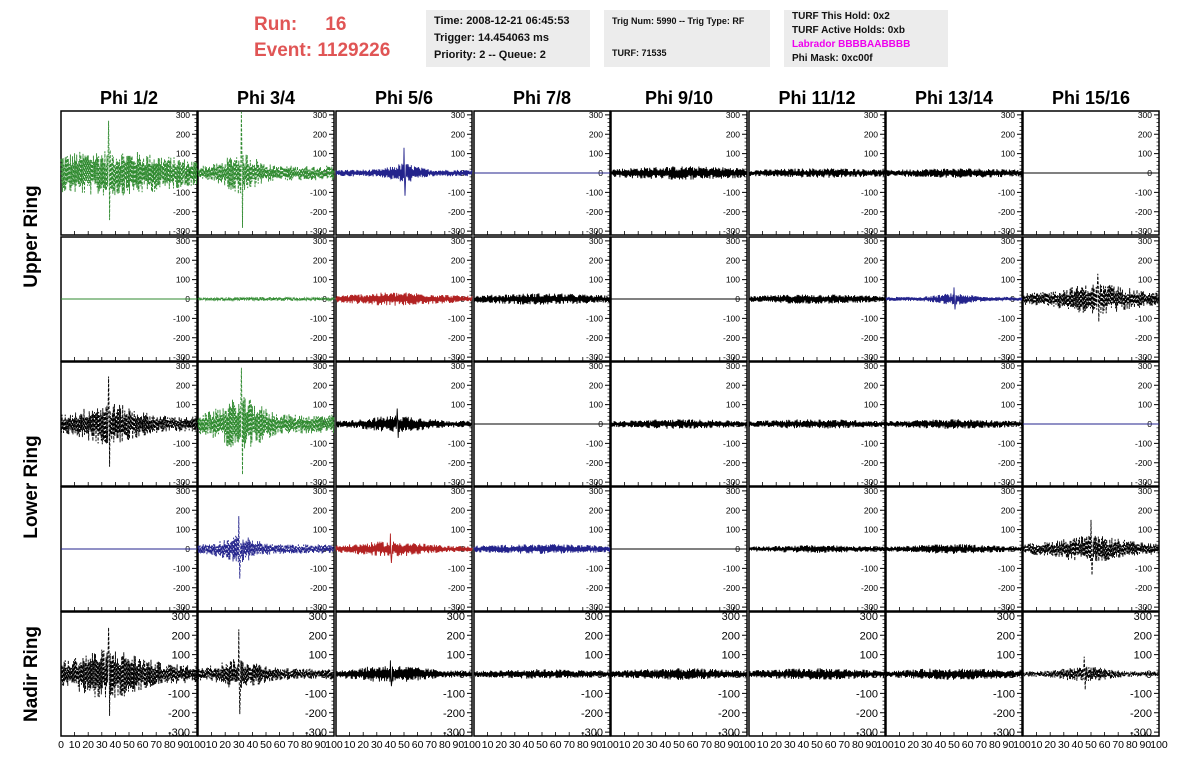 The width and height of the screenshot is (1196, 772). Describe the element at coordinates (556, 745) in the screenshot. I see `x-tick-label: 60` at that location.